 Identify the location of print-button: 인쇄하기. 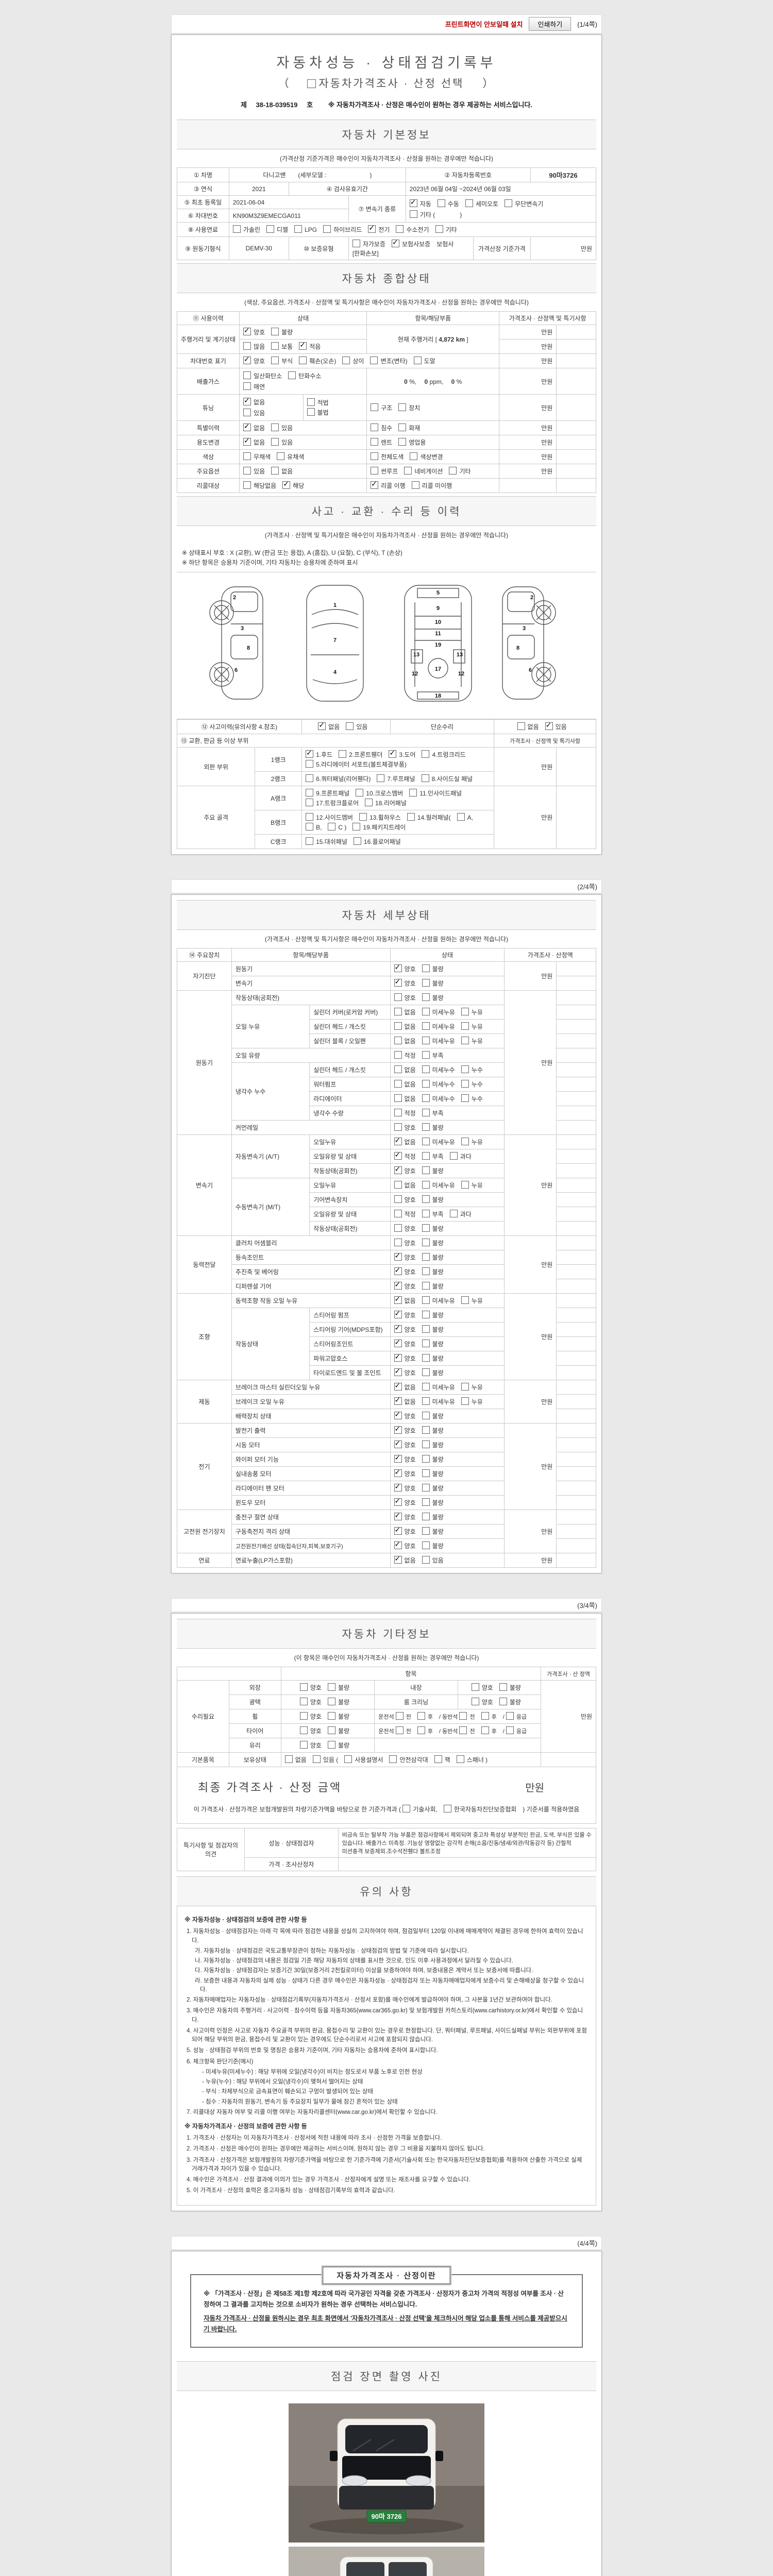
(550, 24).